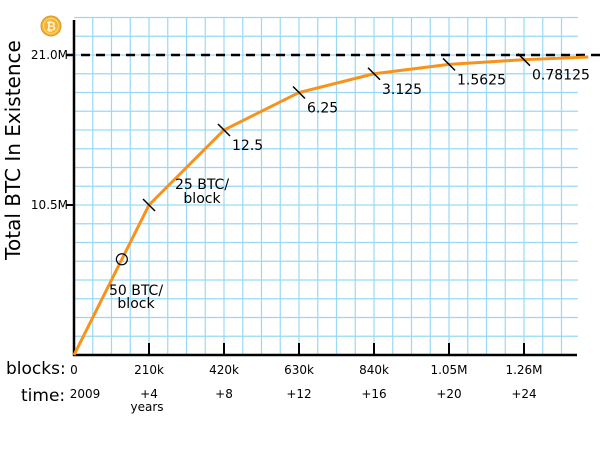 This screenshot has height=452, width=602. Describe the element at coordinates (374, 370) in the screenshot. I see `x-tick-label: 840k` at that location.